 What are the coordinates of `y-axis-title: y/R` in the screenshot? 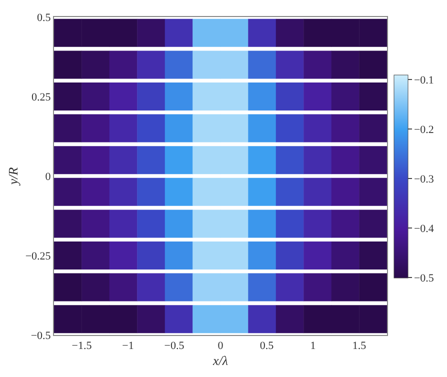 It's located at (12, 177).